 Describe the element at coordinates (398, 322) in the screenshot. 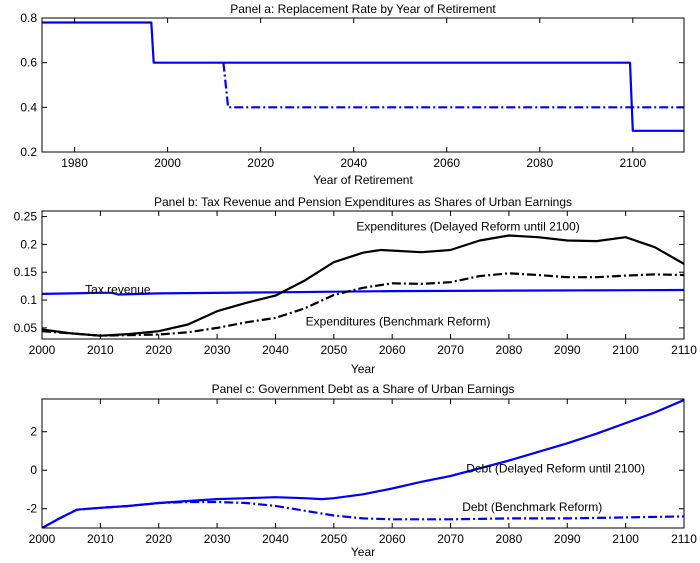

I see `panel-b-annotation-3: Expenditures (Benchmark Reform)` at that location.